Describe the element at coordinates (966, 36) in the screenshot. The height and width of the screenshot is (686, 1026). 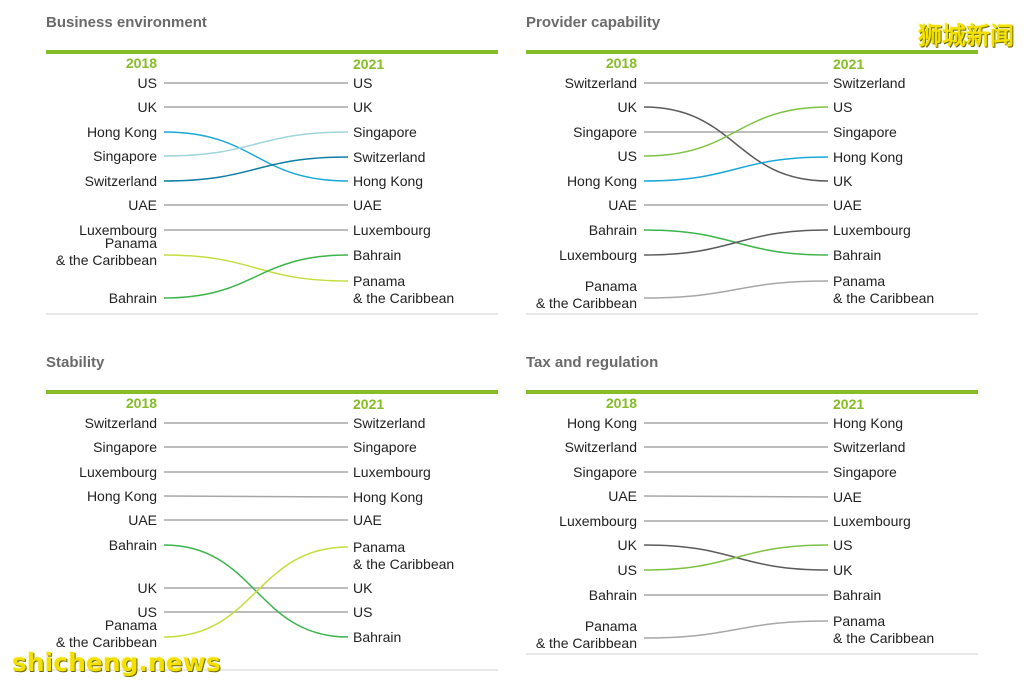
I see `watermark-chinese: 狮城新闻` at that location.